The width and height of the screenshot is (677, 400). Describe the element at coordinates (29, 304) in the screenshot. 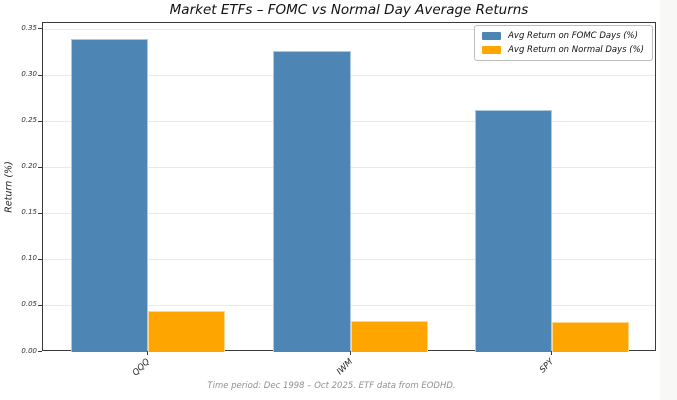

I see `y-tick-label: 0.05` at that location.